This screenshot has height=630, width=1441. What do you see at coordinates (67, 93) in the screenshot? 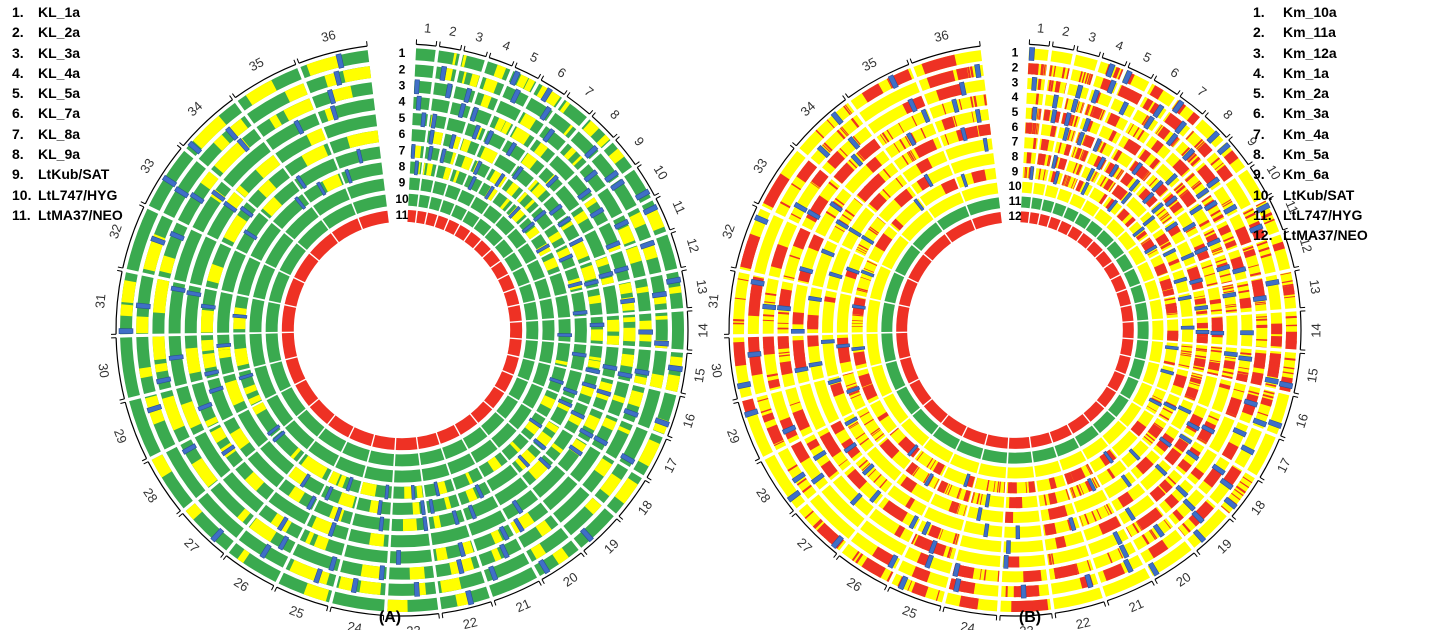
I see `legend-item: 5. KL_5a` at bounding box center [67, 93].